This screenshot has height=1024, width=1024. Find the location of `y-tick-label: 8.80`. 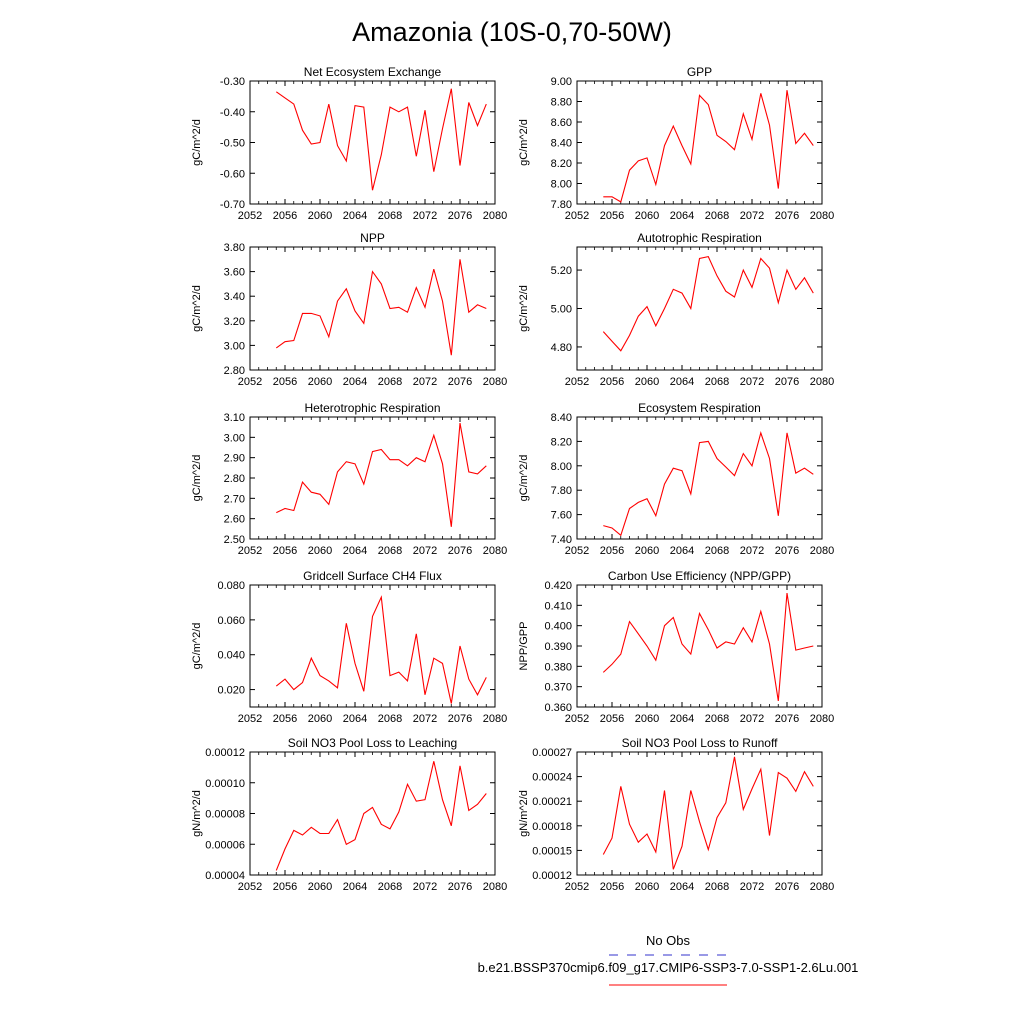

y-tick-label: 8.80 is located at coordinates (561, 103).